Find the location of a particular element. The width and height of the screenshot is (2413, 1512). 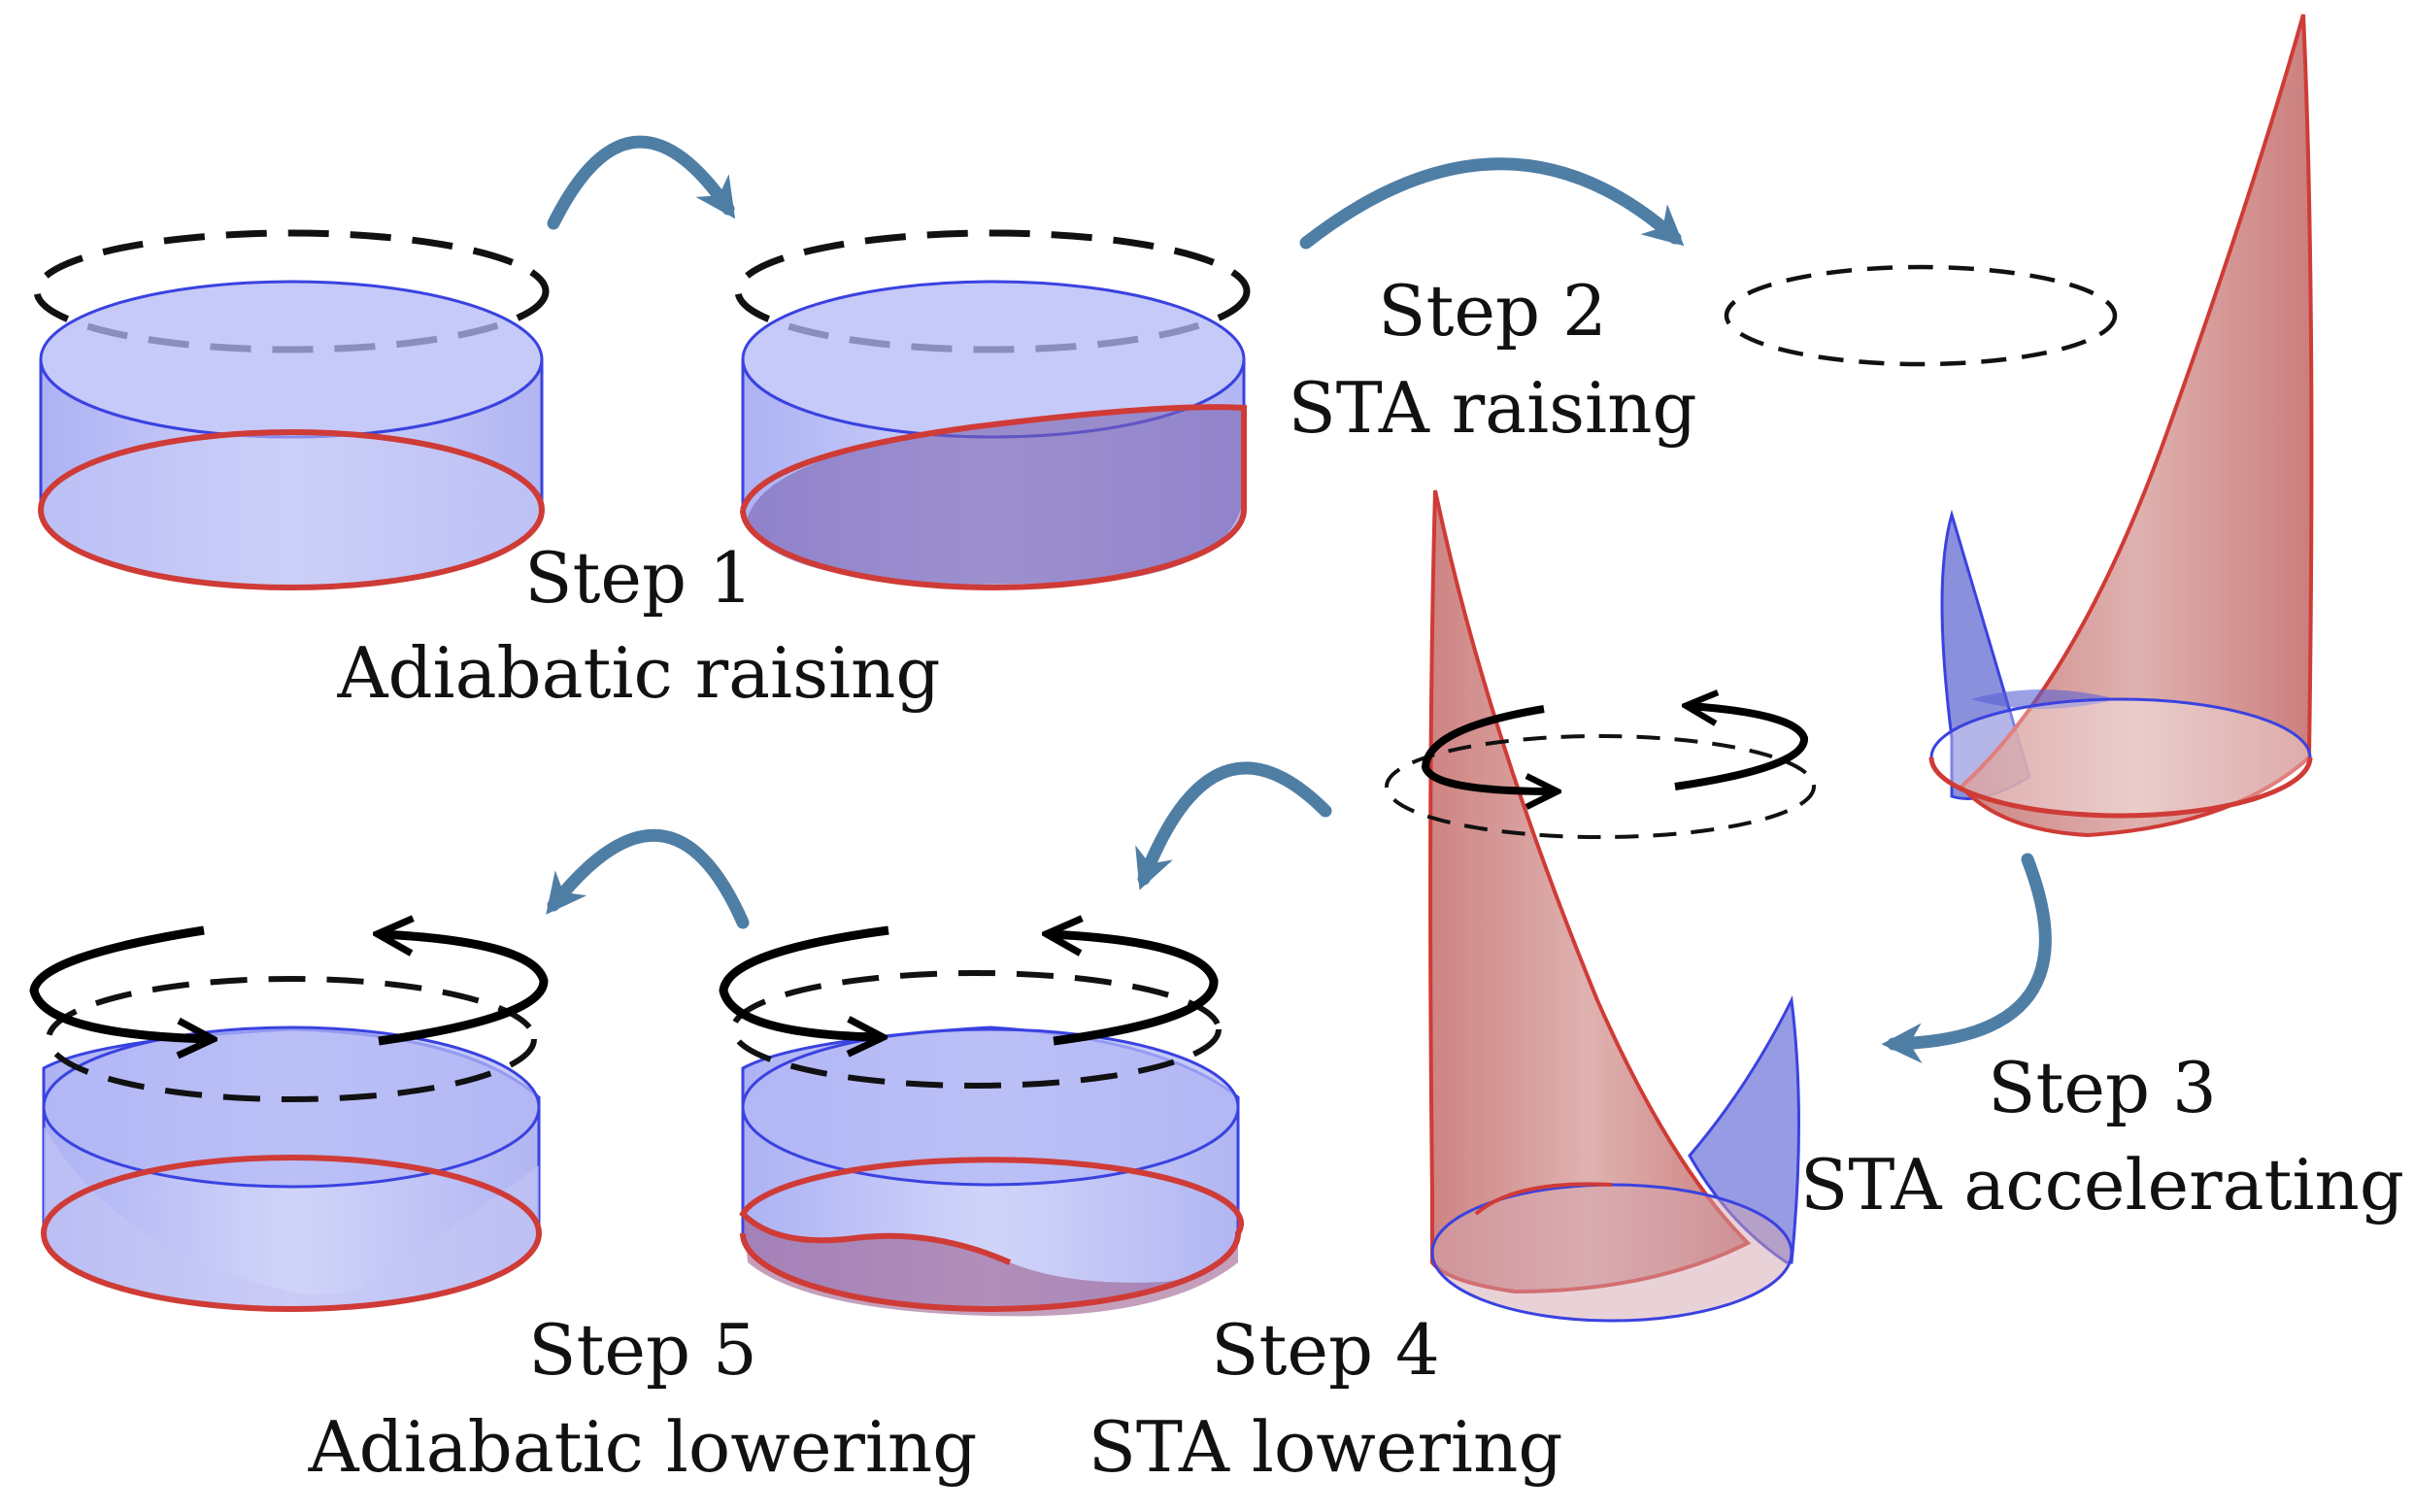

step-2-label: Step 2 STA raising is located at coordinates (1492, 359).